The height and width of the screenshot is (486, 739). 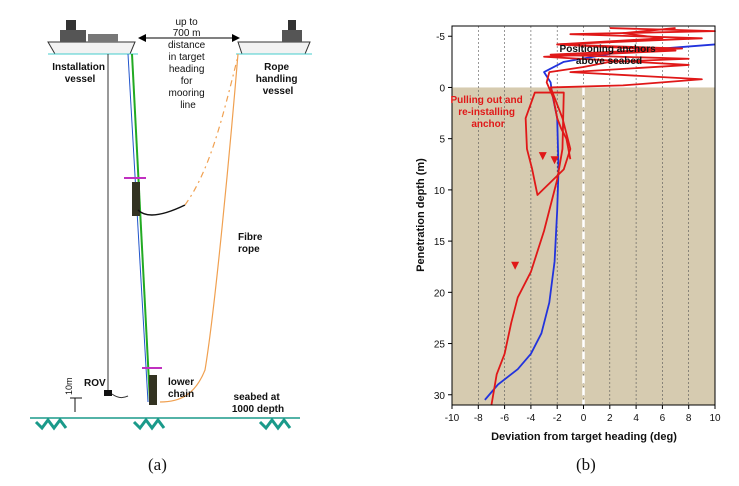 I want to click on y-axis-label: Penetration depth (m), so click(x=421, y=215).